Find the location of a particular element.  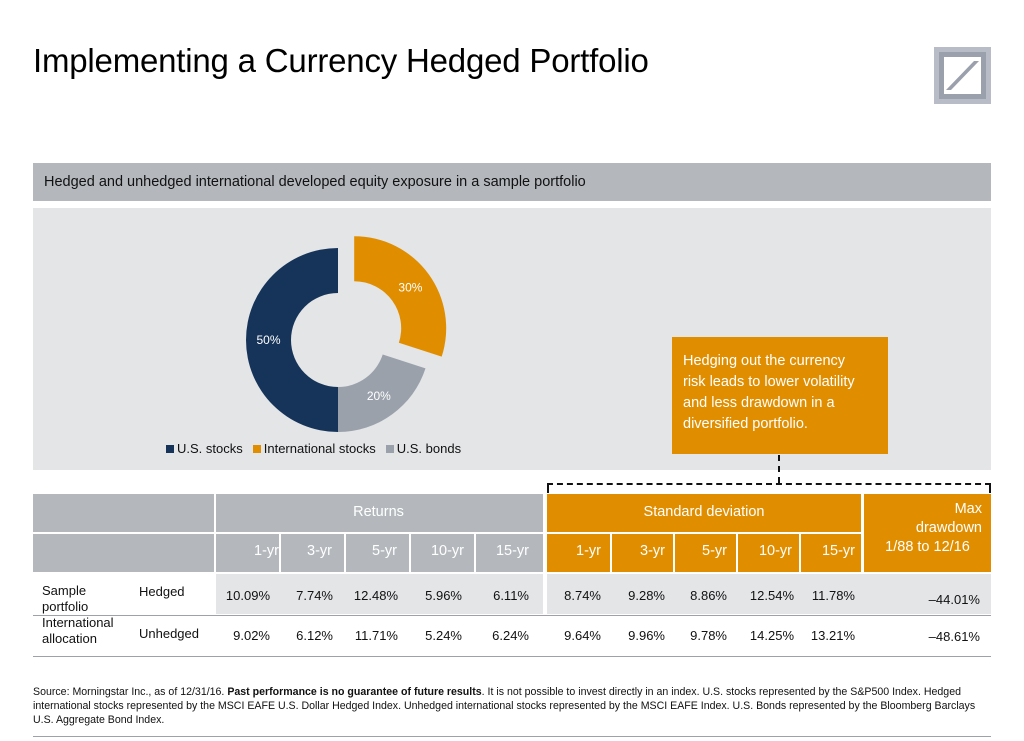

hedged-std-5yr: 8.86% is located at coordinates (708, 595).